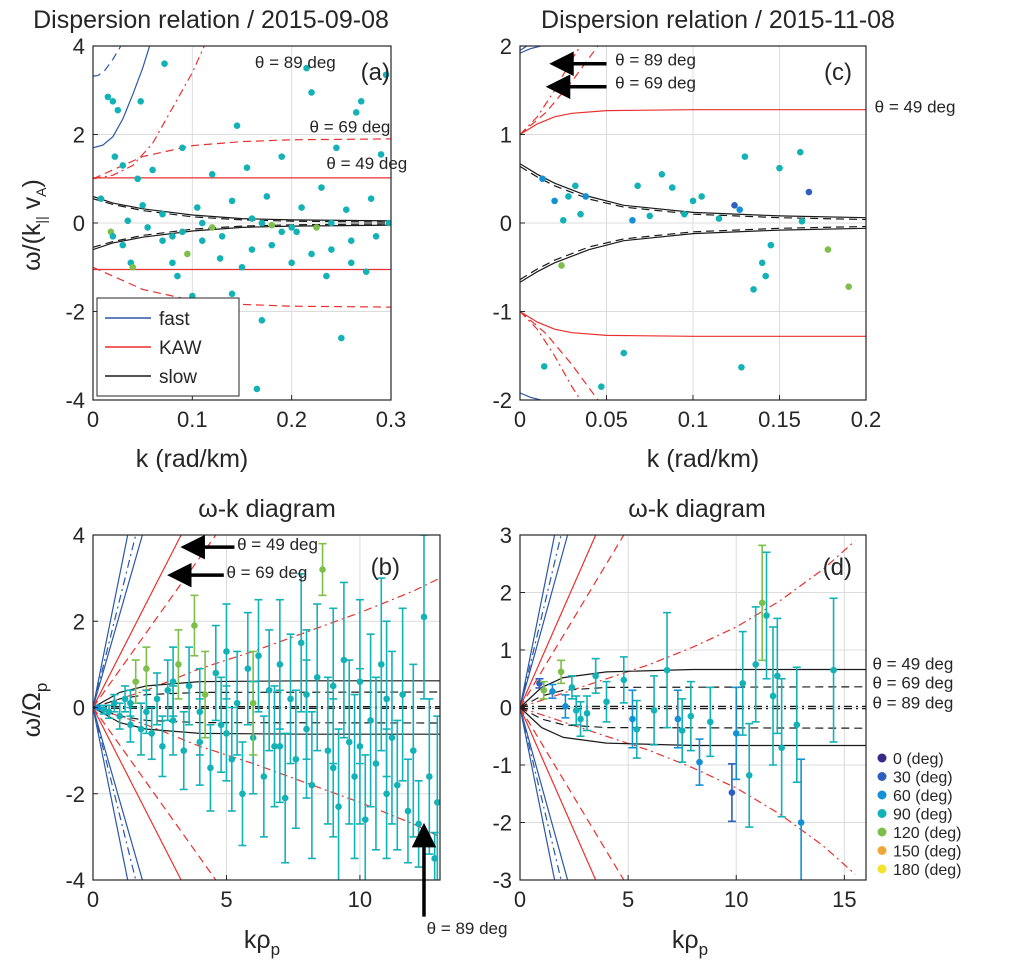  I want to click on x-tick-label: 10, so click(736, 899).